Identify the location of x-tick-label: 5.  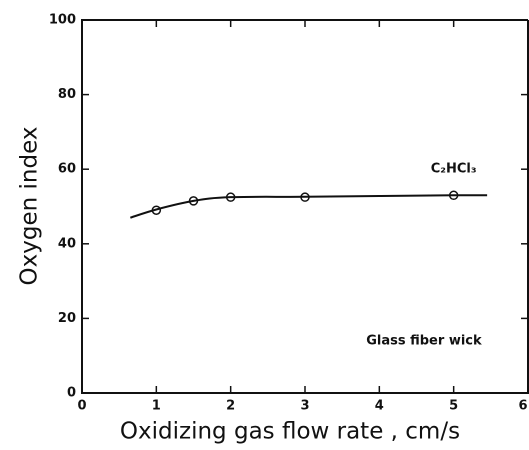
(453, 406).